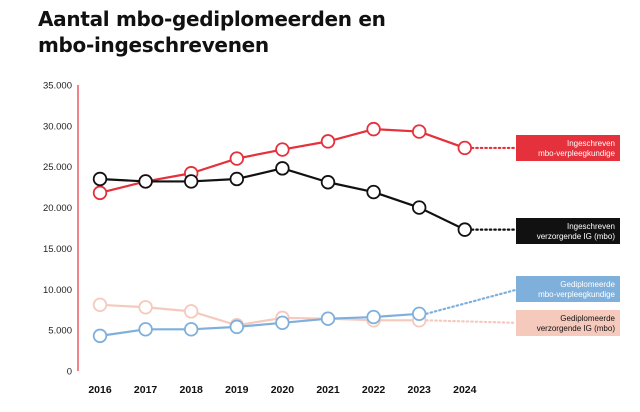 The image size is (640, 412). What do you see at coordinates (237, 390) in the screenshot?
I see `x-tick-label: 2019` at bounding box center [237, 390].